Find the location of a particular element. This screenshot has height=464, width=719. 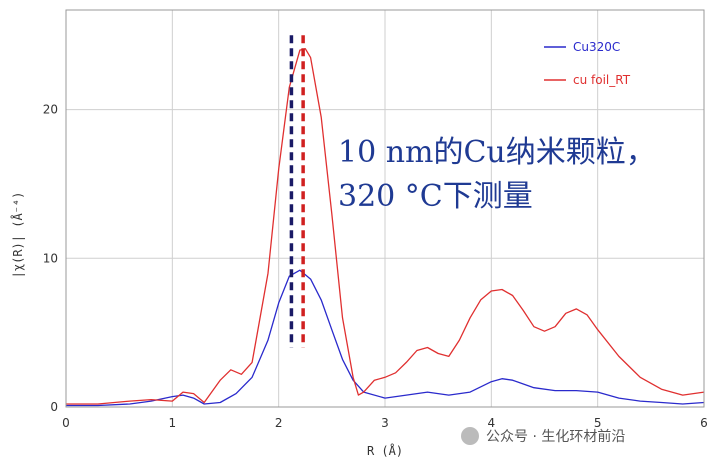

watermark-text: 公众号 · 生化环材前沿 is located at coordinates (555, 436).